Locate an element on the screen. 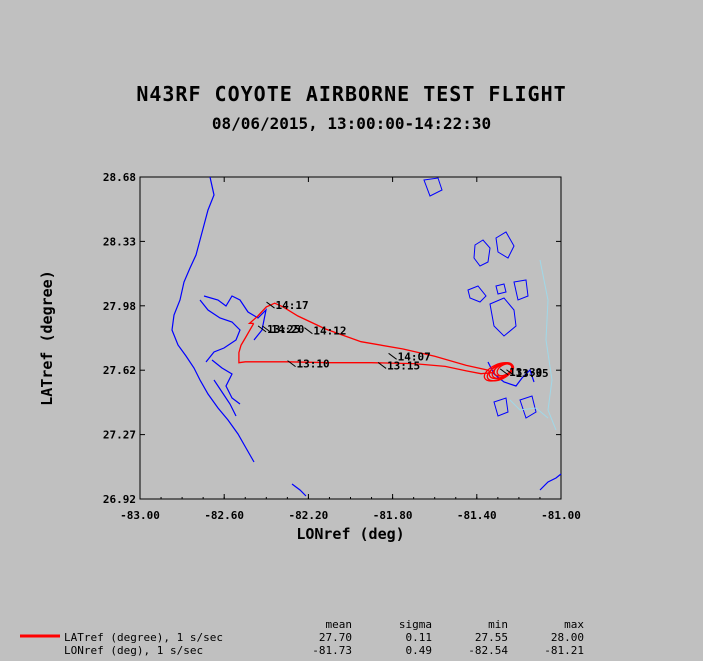 The height and width of the screenshot is (661, 703). y-tick-label: 28.68 is located at coordinates (119, 177).